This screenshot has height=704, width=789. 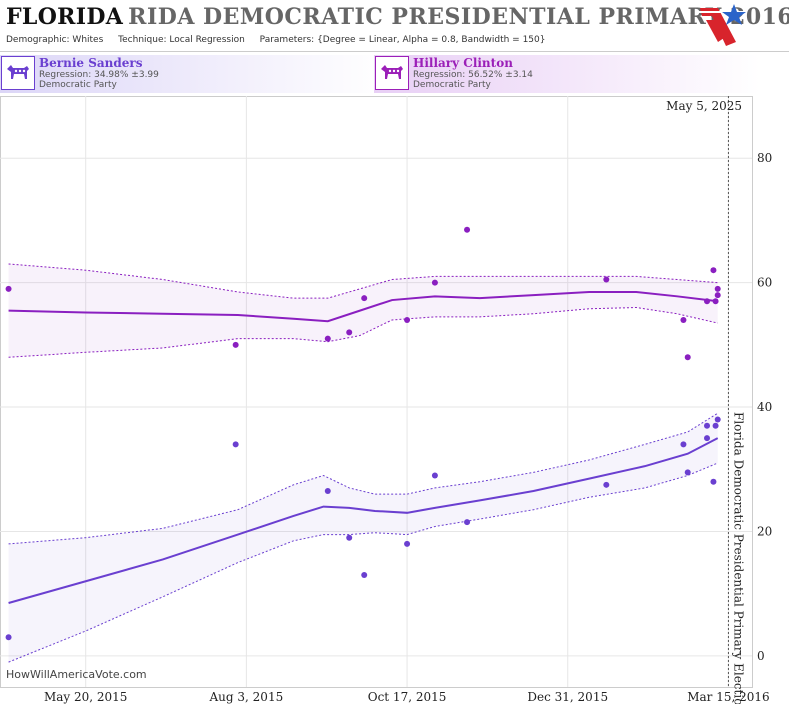 I want to click on site-credit: HowWillAmericaVote.com, so click(x=76, y=674).